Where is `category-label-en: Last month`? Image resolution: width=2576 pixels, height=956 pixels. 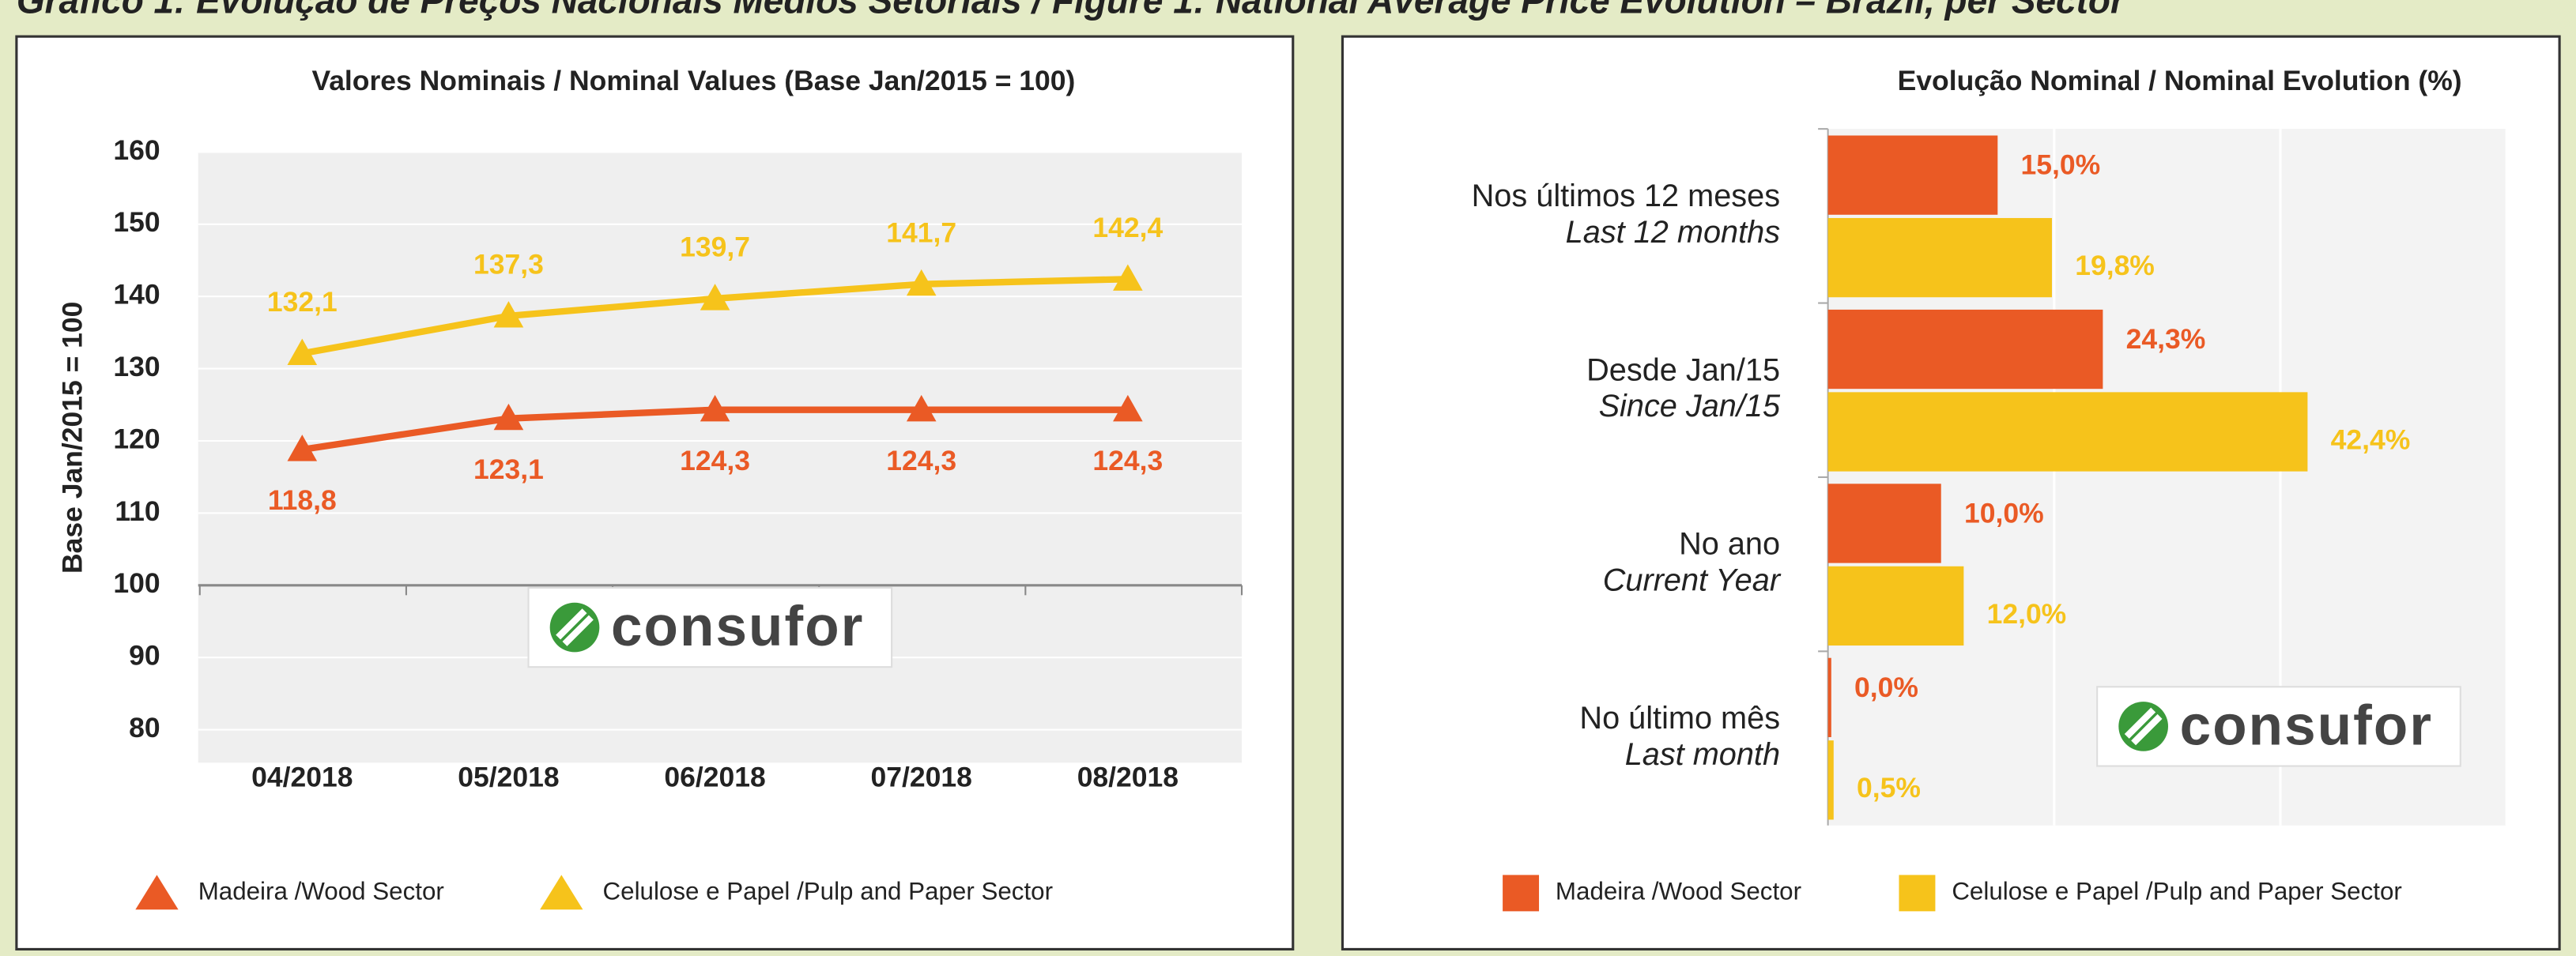
category-label-en: Last month is located at coordinates (1702, 755).